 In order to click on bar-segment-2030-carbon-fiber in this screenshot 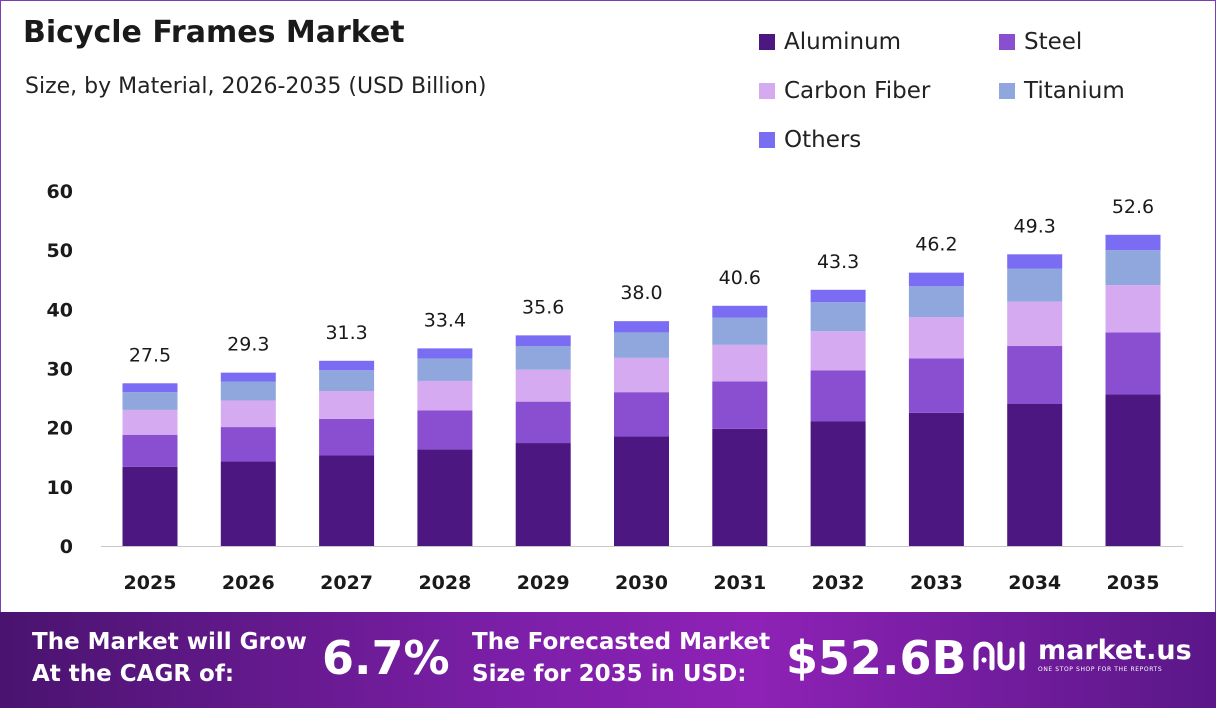, I will do `click(641, 375)`.